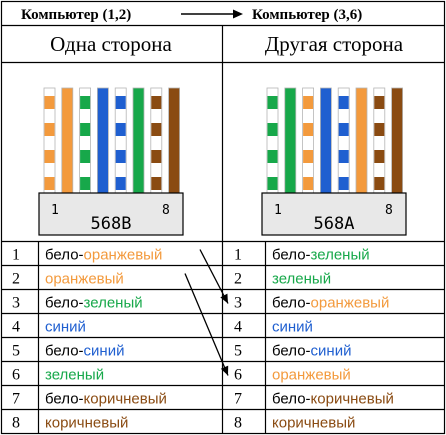 The height and width of the screenshot is (435, 446). Describe the element at coordinates (334, 161) in the screenshot. I see `right-rj45-plug: 1 8 568A` at that location.